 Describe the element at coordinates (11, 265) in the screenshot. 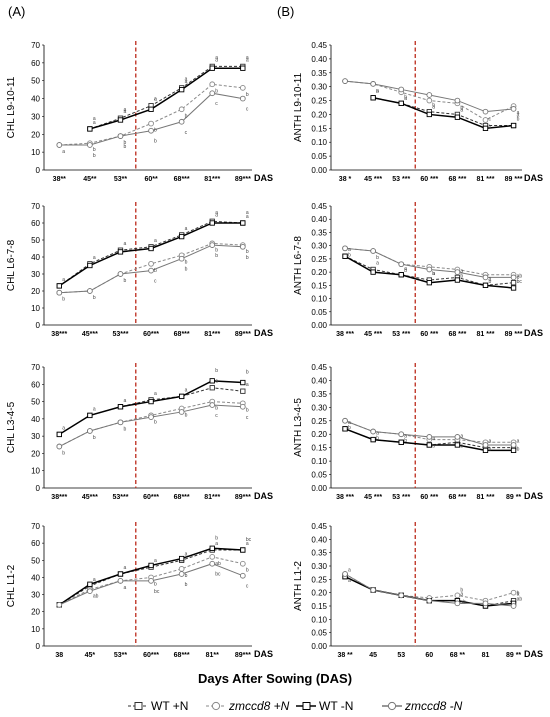

I see `y-axis-label: CHL L6-7-8` at that location.